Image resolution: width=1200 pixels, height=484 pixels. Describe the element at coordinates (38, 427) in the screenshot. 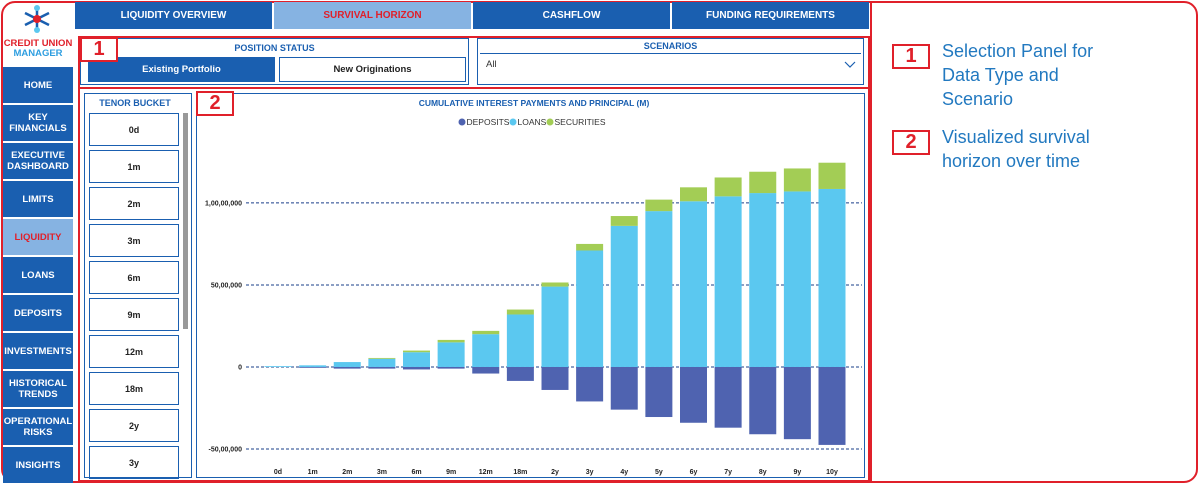

I see `sidebar-item: OPERATIONAL RISKS` at that location.